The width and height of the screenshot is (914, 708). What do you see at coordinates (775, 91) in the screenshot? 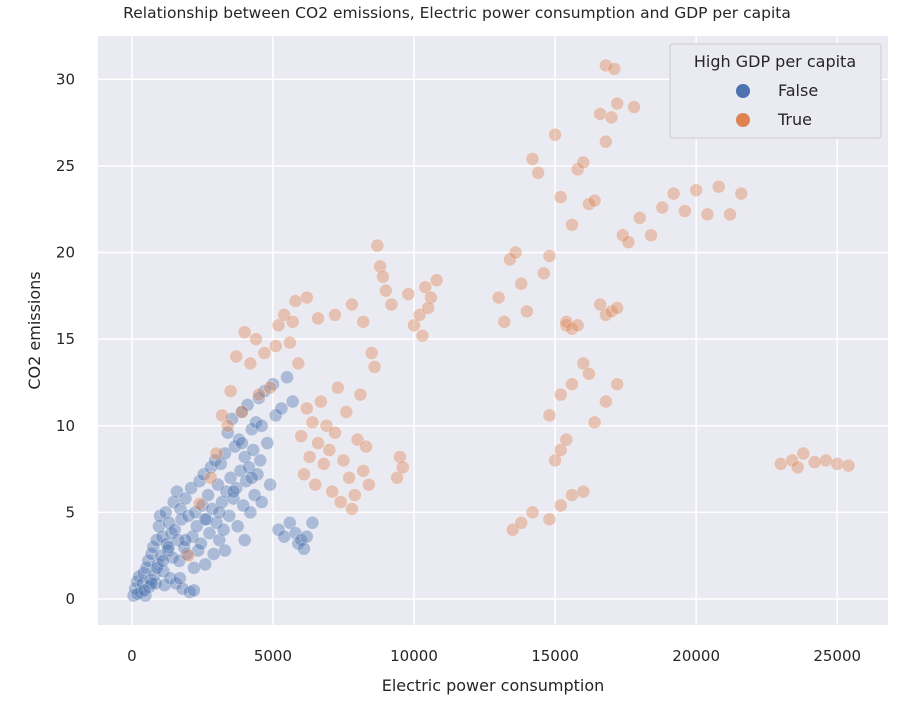
I see `legend-box` at bounding box center [775, 91].